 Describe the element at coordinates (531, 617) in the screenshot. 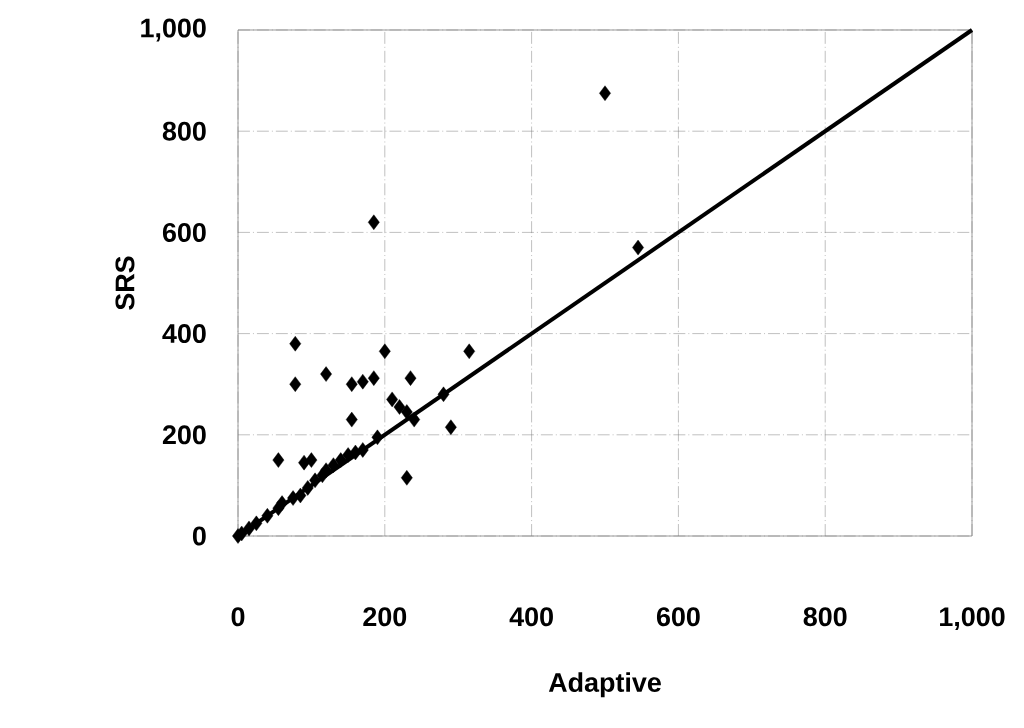

I see `x-tick-label: 400` at that location.